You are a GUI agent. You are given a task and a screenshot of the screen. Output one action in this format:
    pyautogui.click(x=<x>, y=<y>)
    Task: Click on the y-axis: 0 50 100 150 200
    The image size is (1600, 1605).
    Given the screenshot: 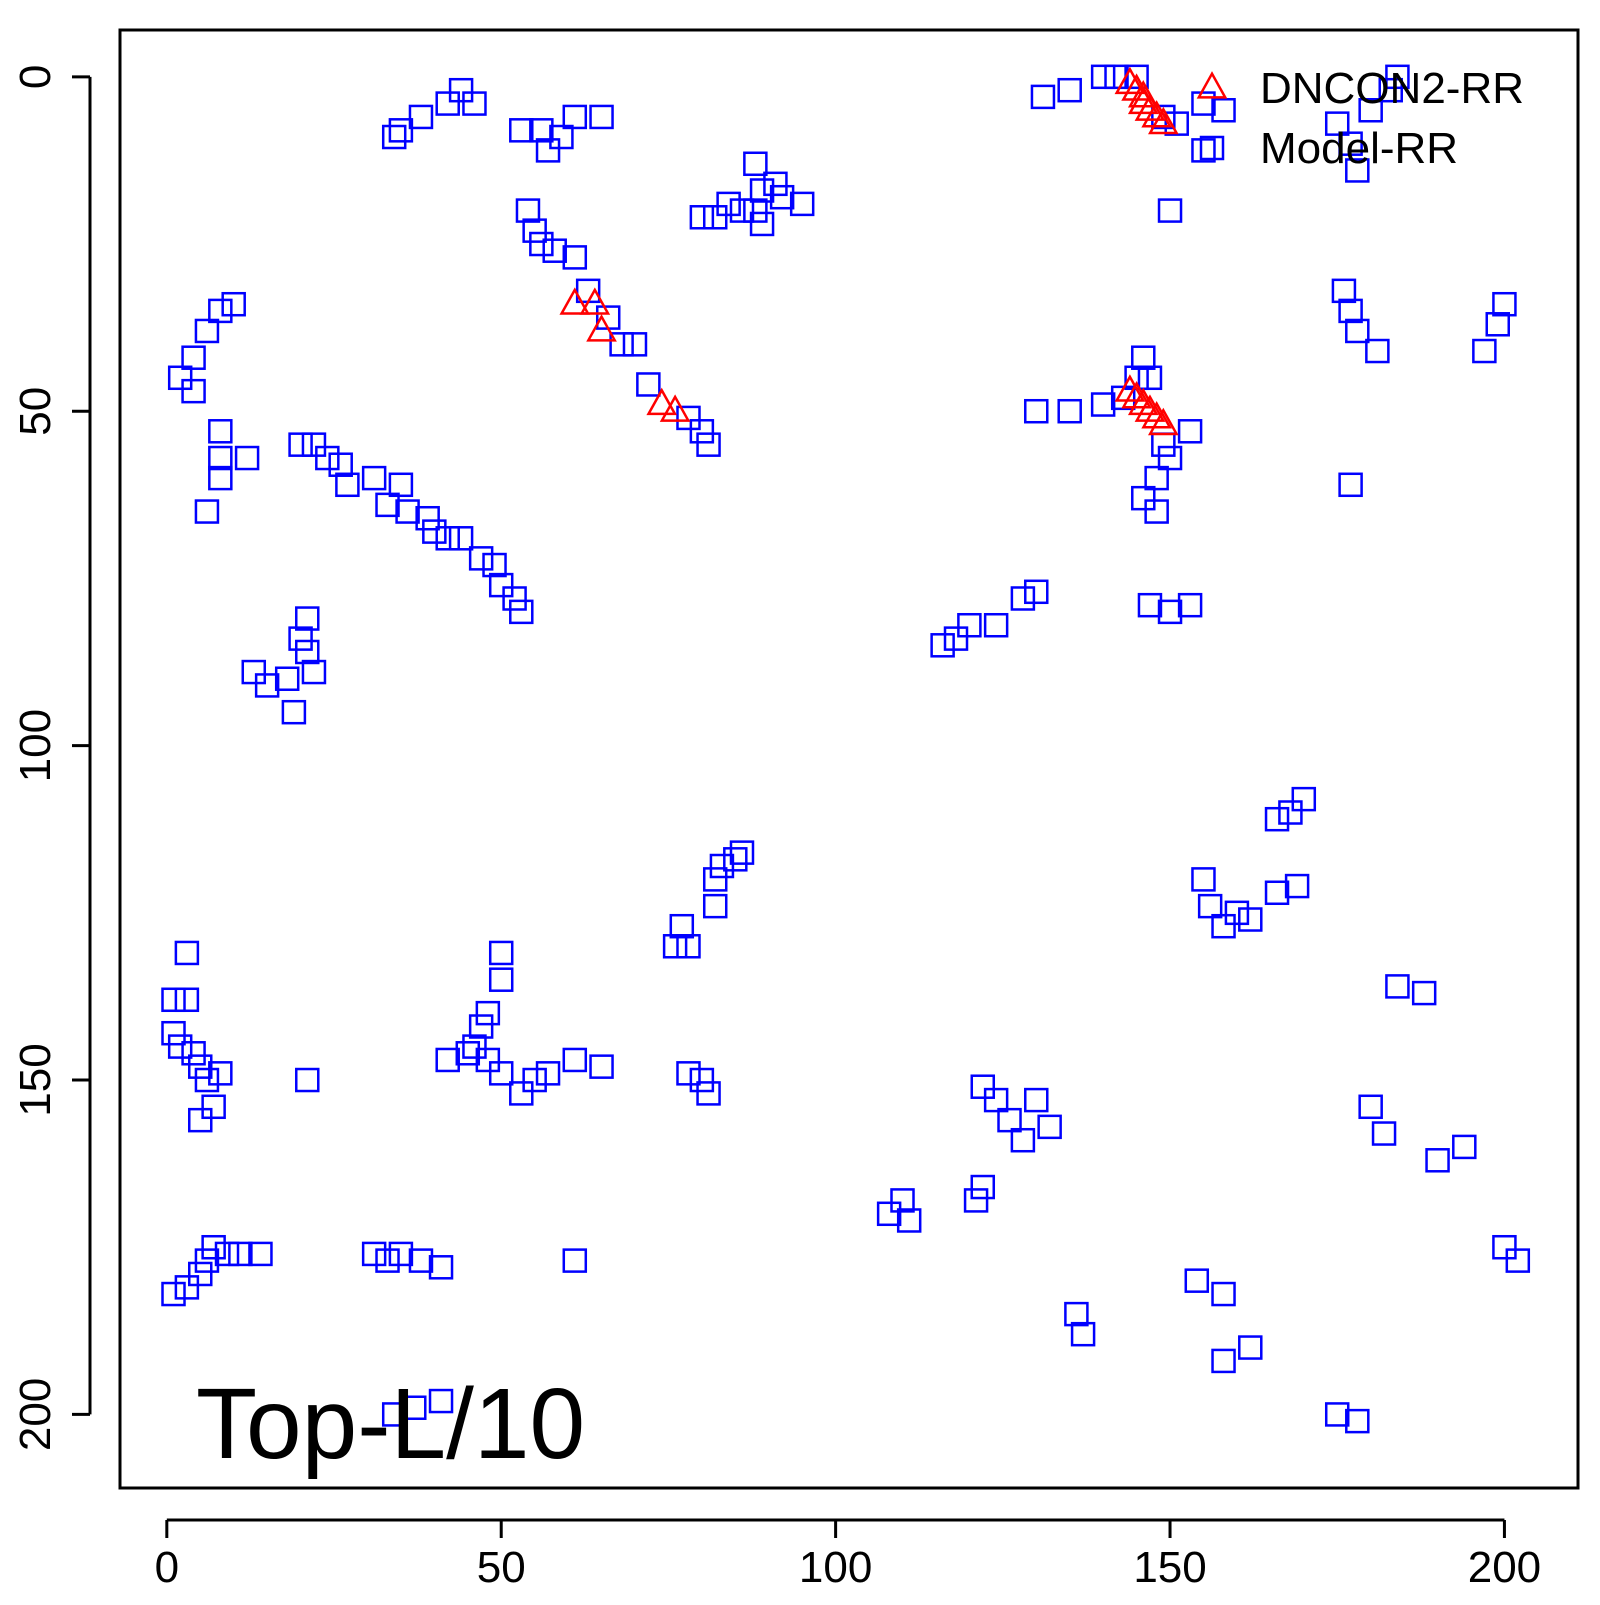 What is the action you would take?
    pyautogui.click(x=51, y=758)
    